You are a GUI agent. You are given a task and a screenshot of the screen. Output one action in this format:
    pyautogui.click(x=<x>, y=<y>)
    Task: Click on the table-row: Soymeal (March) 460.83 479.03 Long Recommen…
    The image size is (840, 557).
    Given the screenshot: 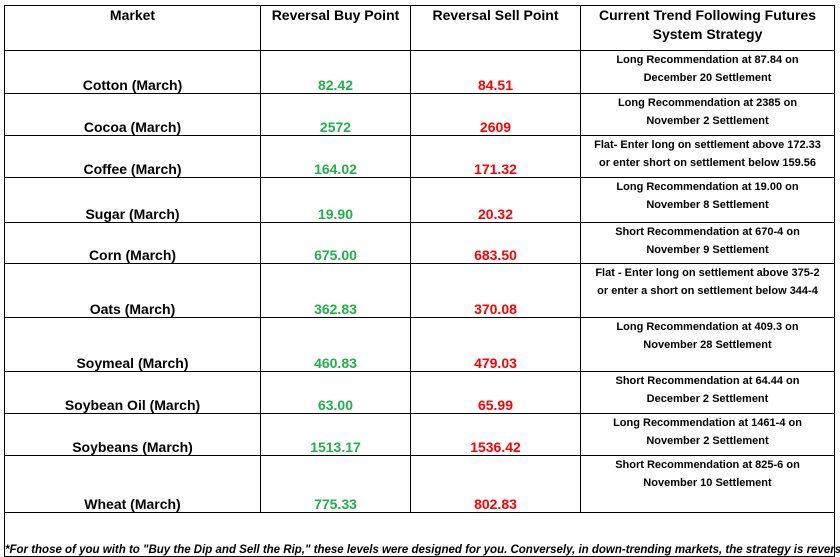 What is the action you would take?
    pyautogui.click(x=419, y=344)
    